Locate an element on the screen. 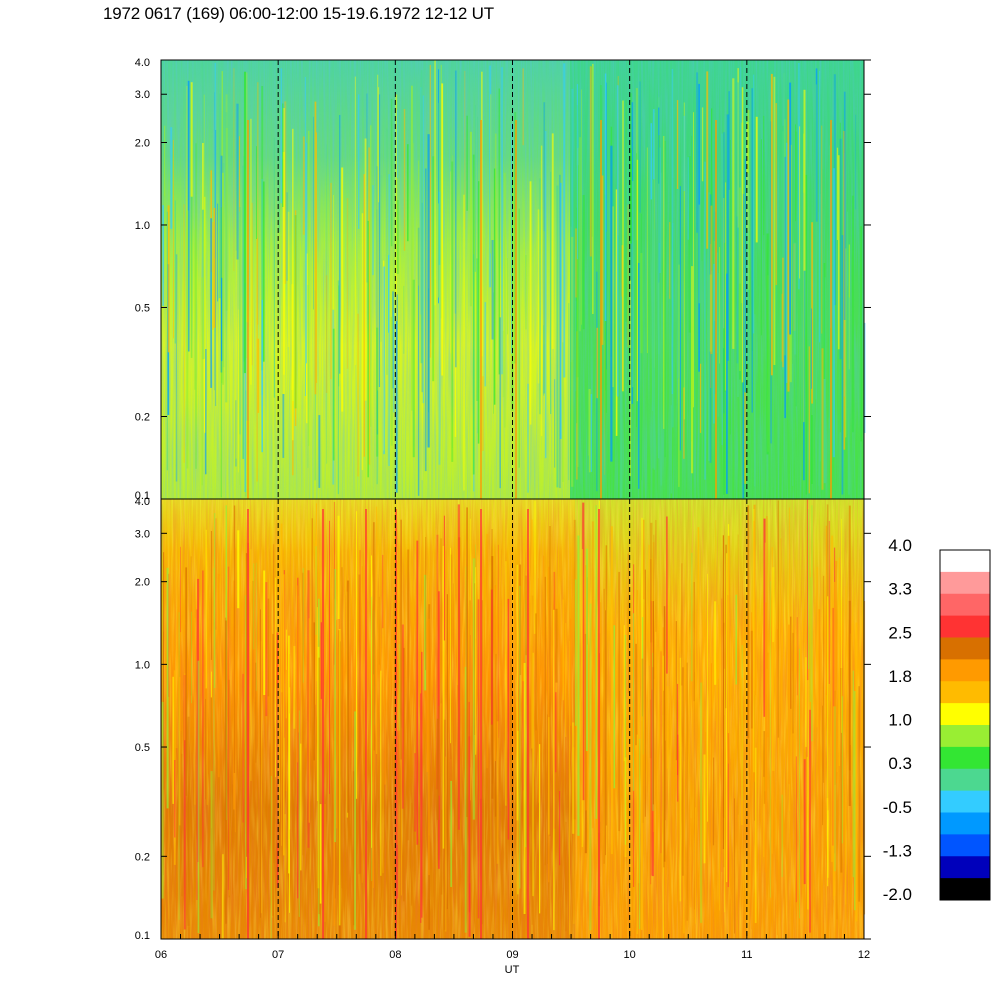 This screenshot has width=1000, height=1000. colorbar-swatch is located at coordinates (965, 670).